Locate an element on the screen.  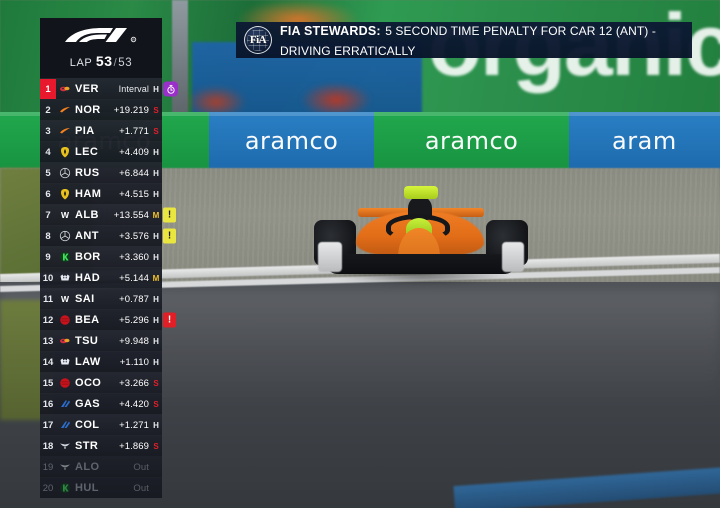
timing-row-gas: 16 GAS +4.420 S is located at coordinates (101, 403).